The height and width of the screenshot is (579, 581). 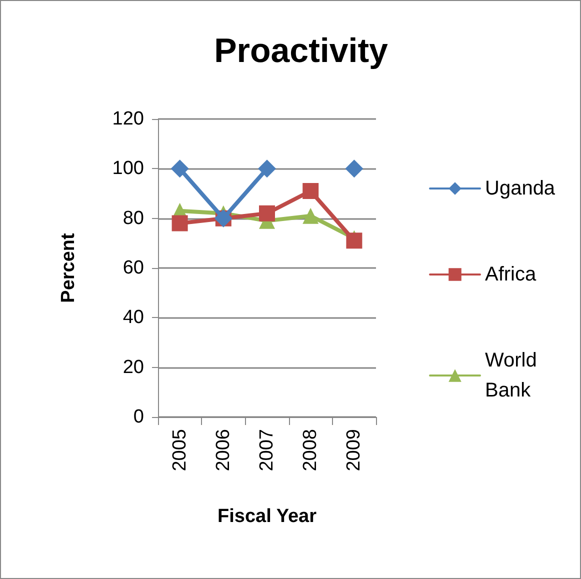 What do you see at coordinates (133, 268) in the screenshot?
I see `y-tick-label: 60` at bounding box center [133, 268].